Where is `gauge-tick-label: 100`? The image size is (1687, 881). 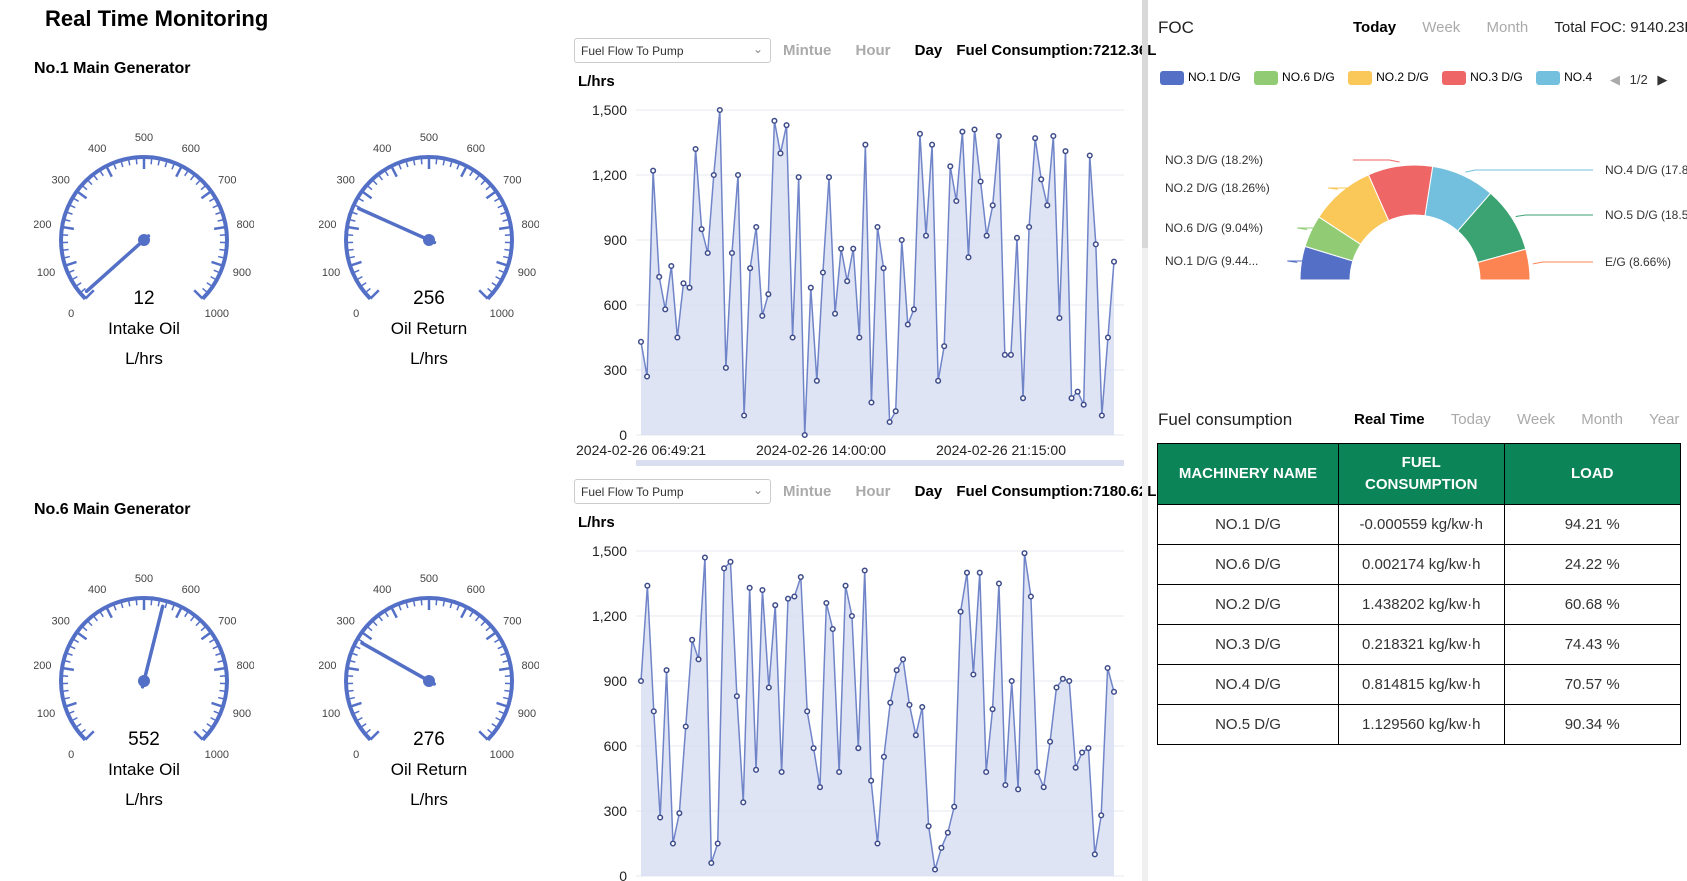
gauge-tick-label: 100 is located at coordinates (331, 714).